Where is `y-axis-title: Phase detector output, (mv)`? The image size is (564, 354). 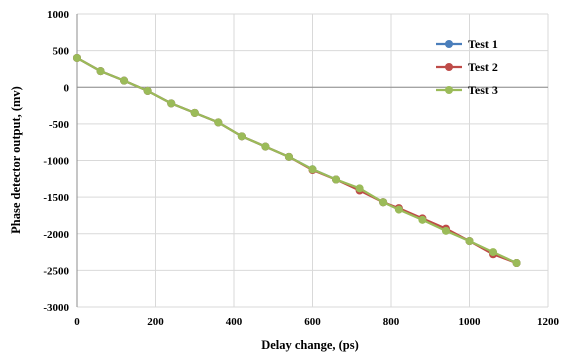
y-axis-title: Phase detector output, (mv) is located at coordinates (16, 160).